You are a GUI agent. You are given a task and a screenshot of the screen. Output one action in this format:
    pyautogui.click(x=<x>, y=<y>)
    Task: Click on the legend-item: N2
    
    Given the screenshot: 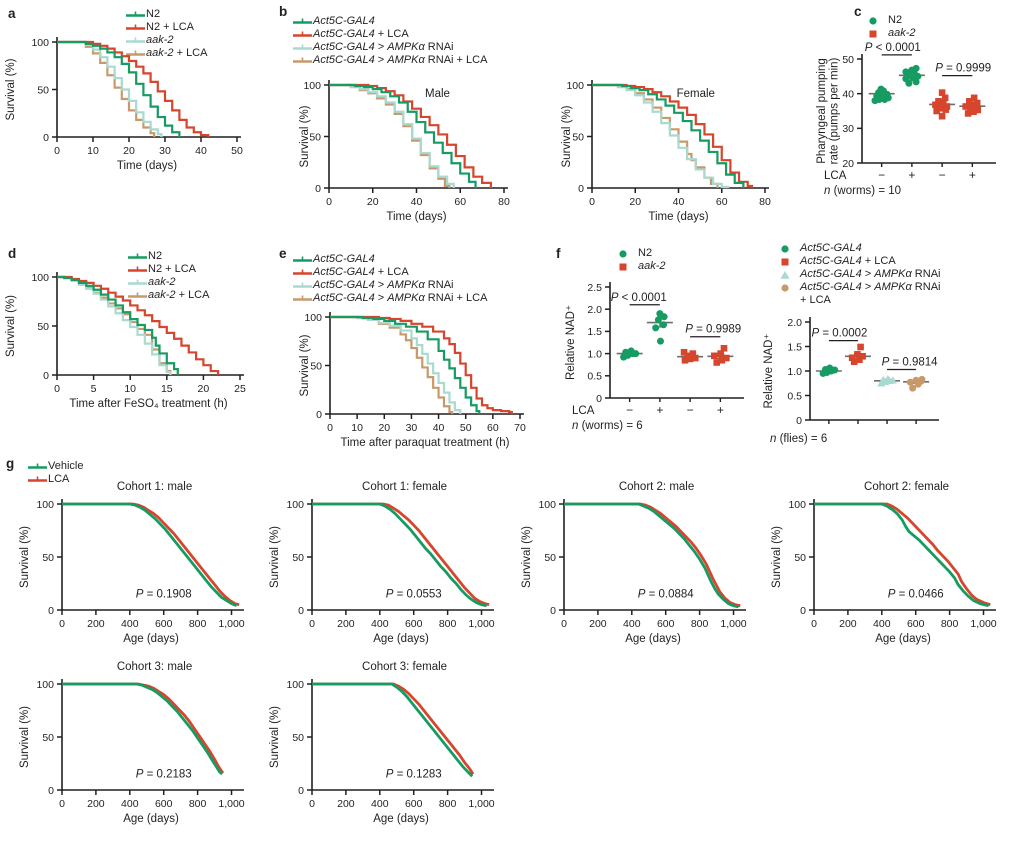 What is the action you would take?
    pyautogui.click(x=642, y=253)
    